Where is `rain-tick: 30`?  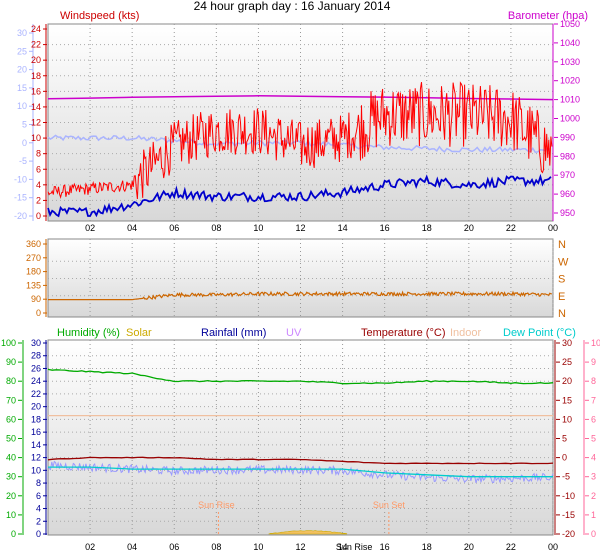
rain-tick: 30 is located at coordinates (36, 343).